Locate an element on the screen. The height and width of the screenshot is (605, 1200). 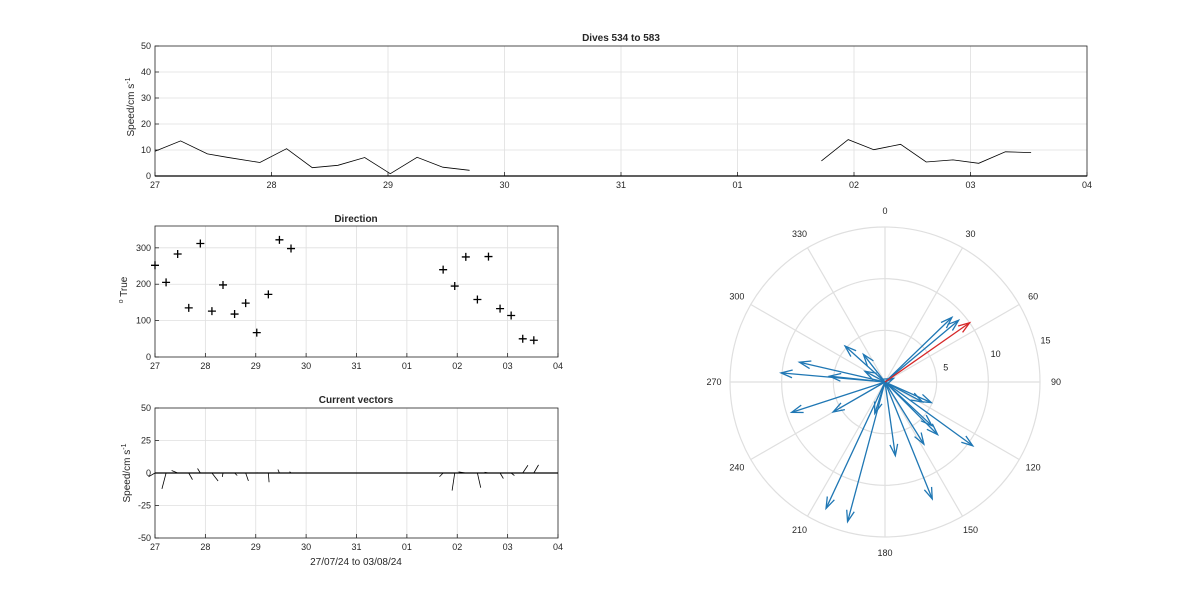
current-vectors-y-tick-label: -25 is located at coordinates (144, 506).